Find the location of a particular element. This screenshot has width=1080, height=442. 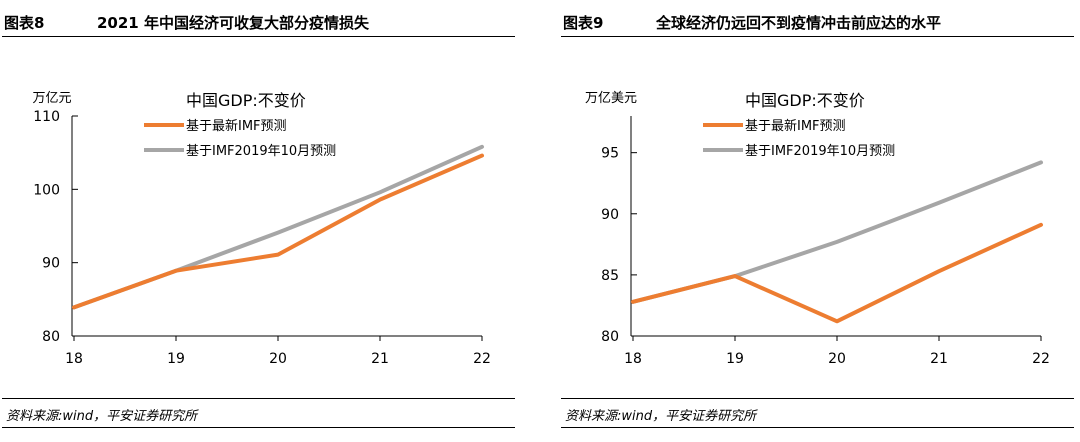

y-tick-label: 85 is located at coordinates (610, 276).